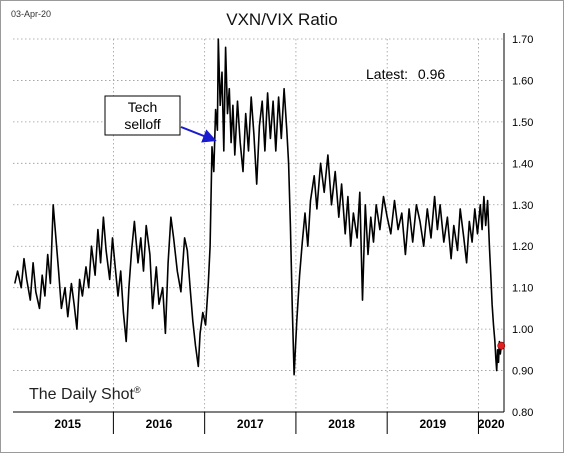 The height and width of the screenshot is (457, 564). I want to click on svg-text: Latest: 0.96, so click(405, 74).